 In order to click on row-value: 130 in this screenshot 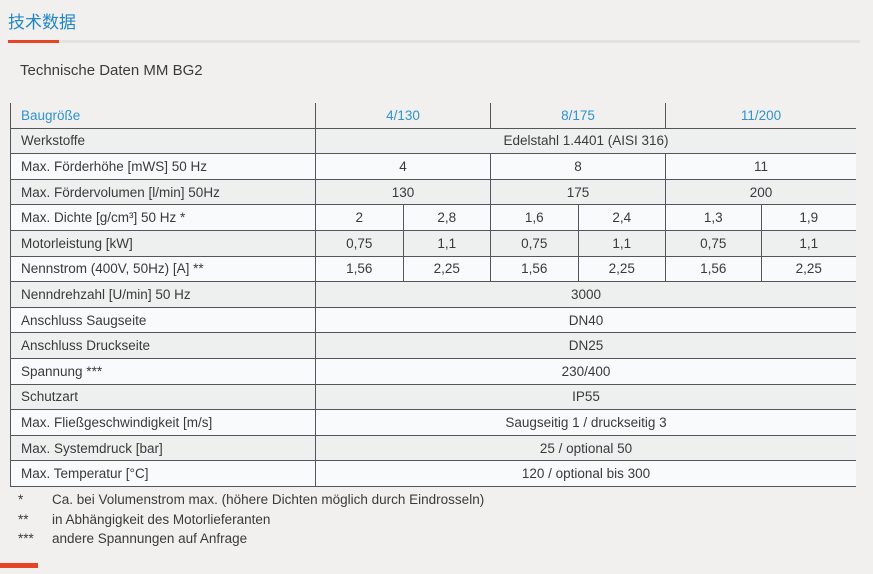, I will do `click(402, 192)`.